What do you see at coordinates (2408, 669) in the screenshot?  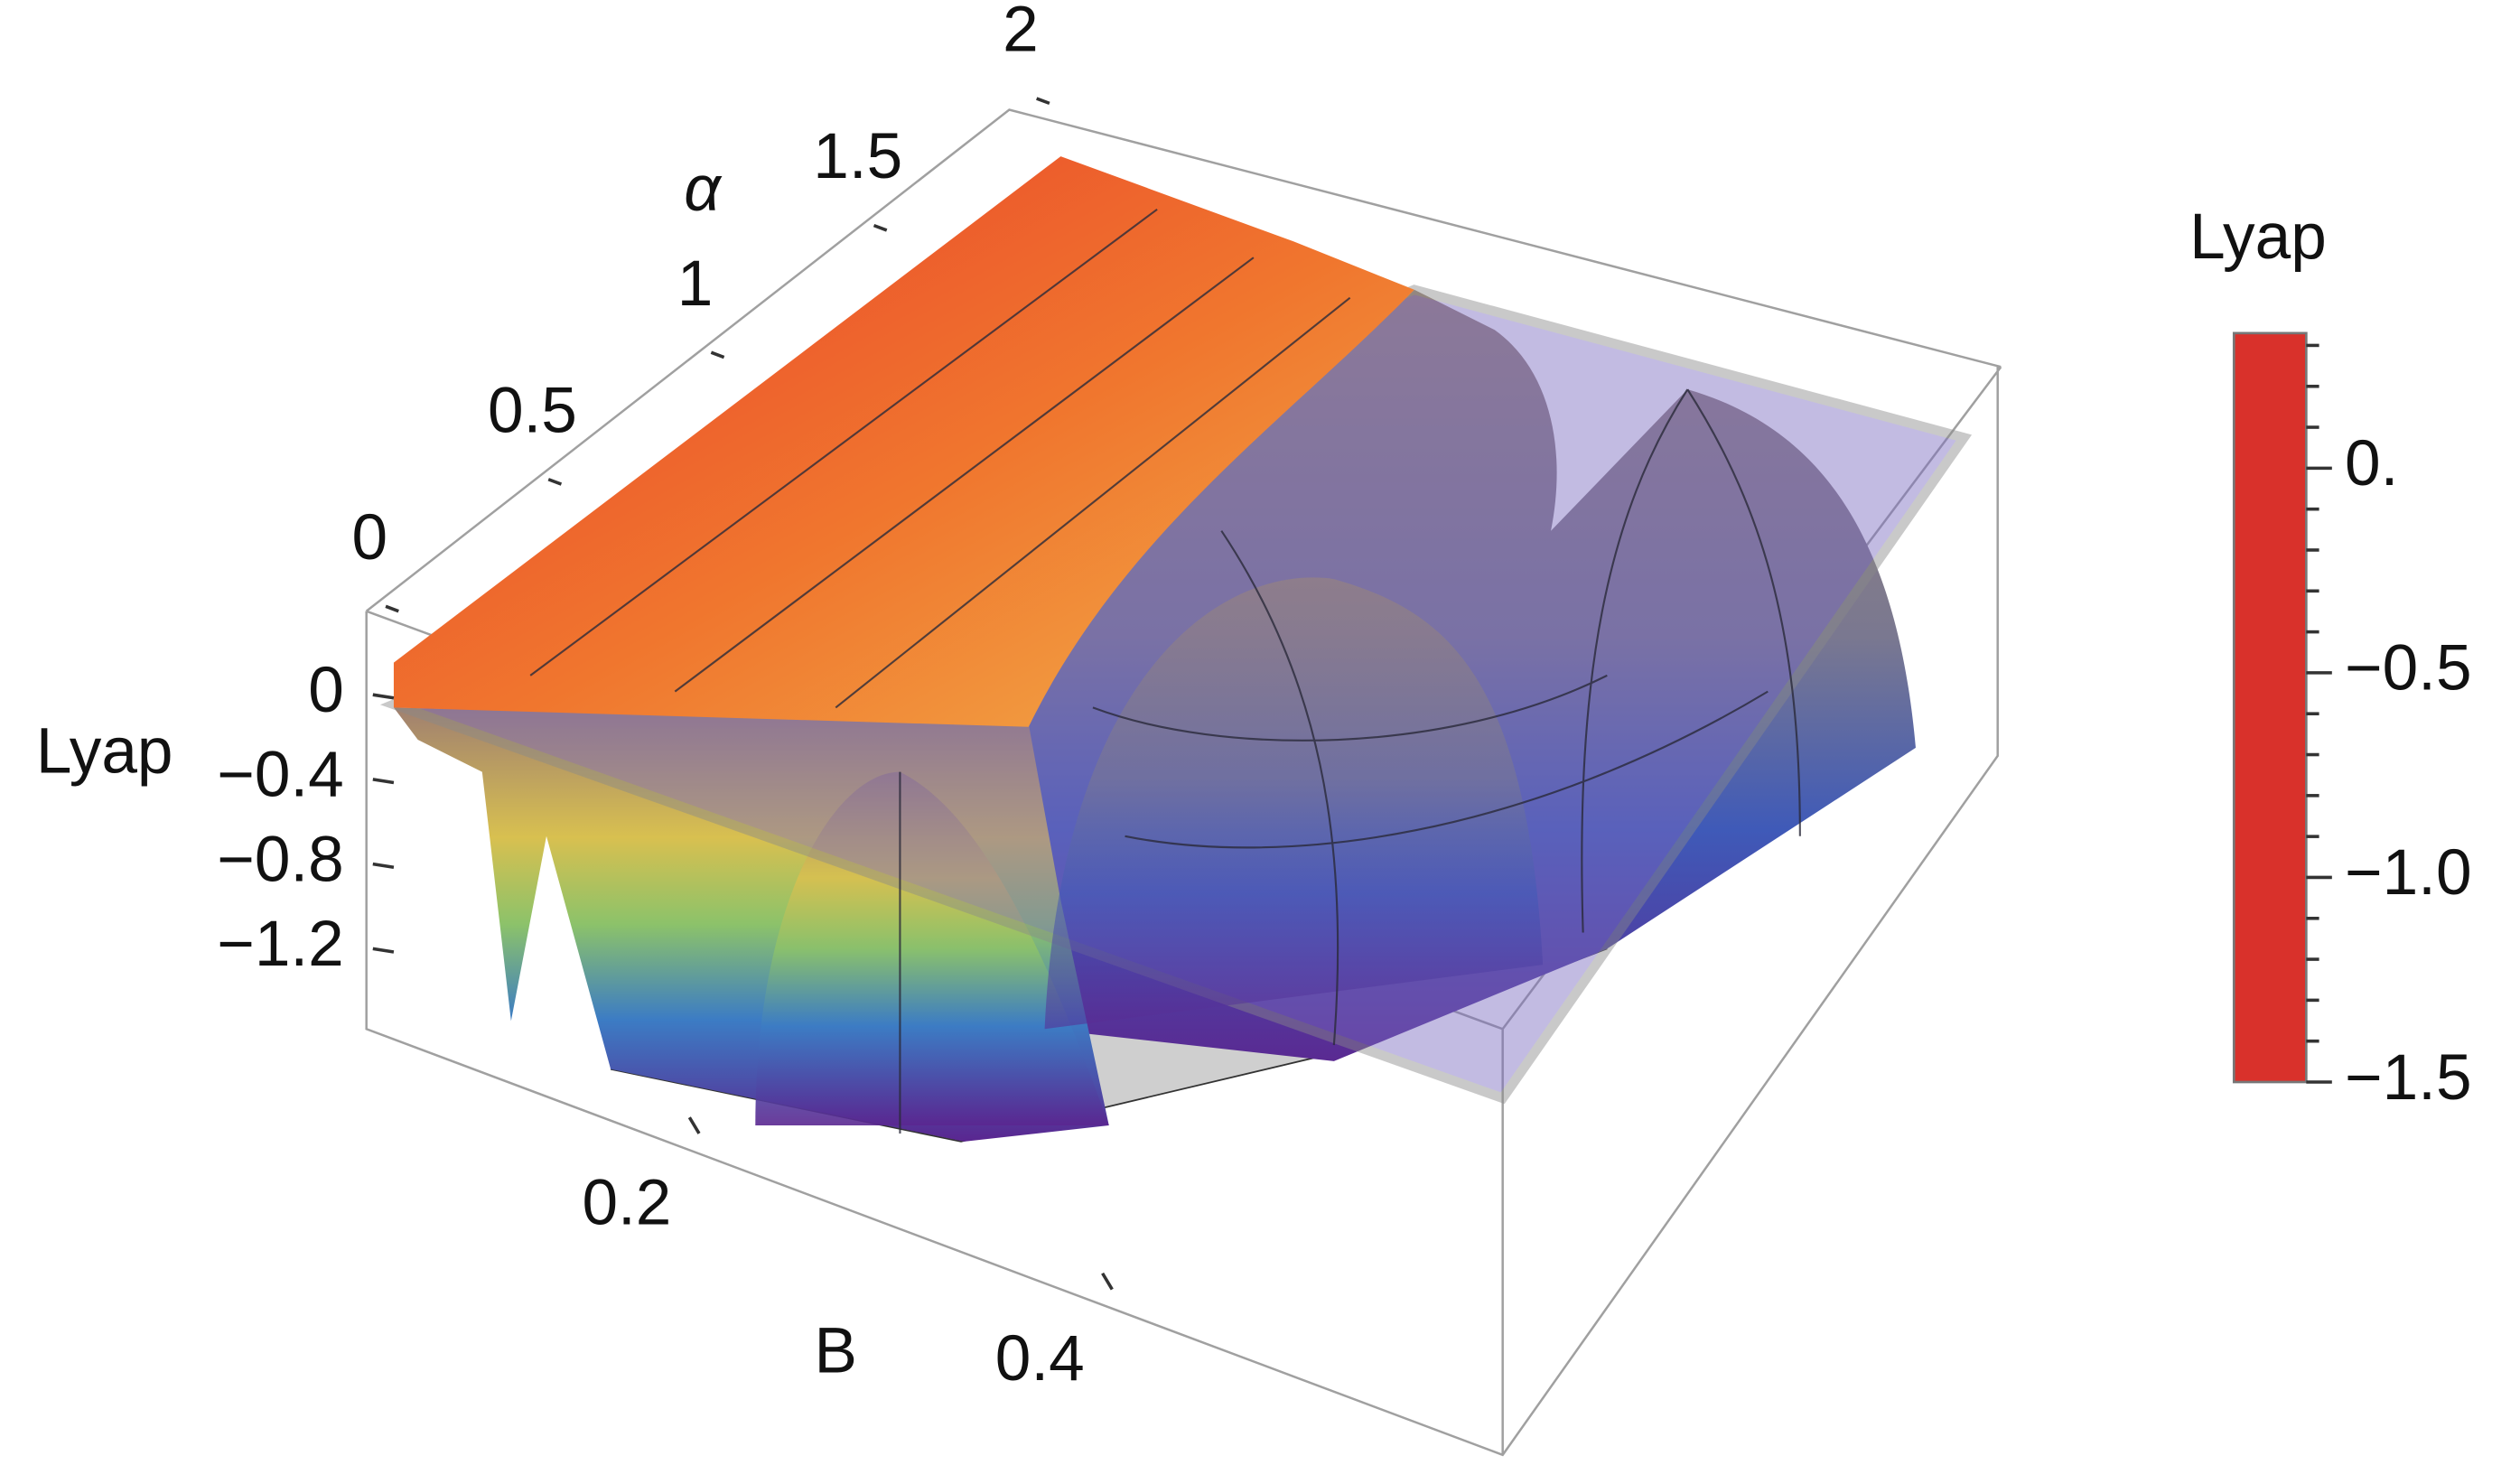 I see `colorbar-tick-label: −0.5` at bounding box center [2408, 669].